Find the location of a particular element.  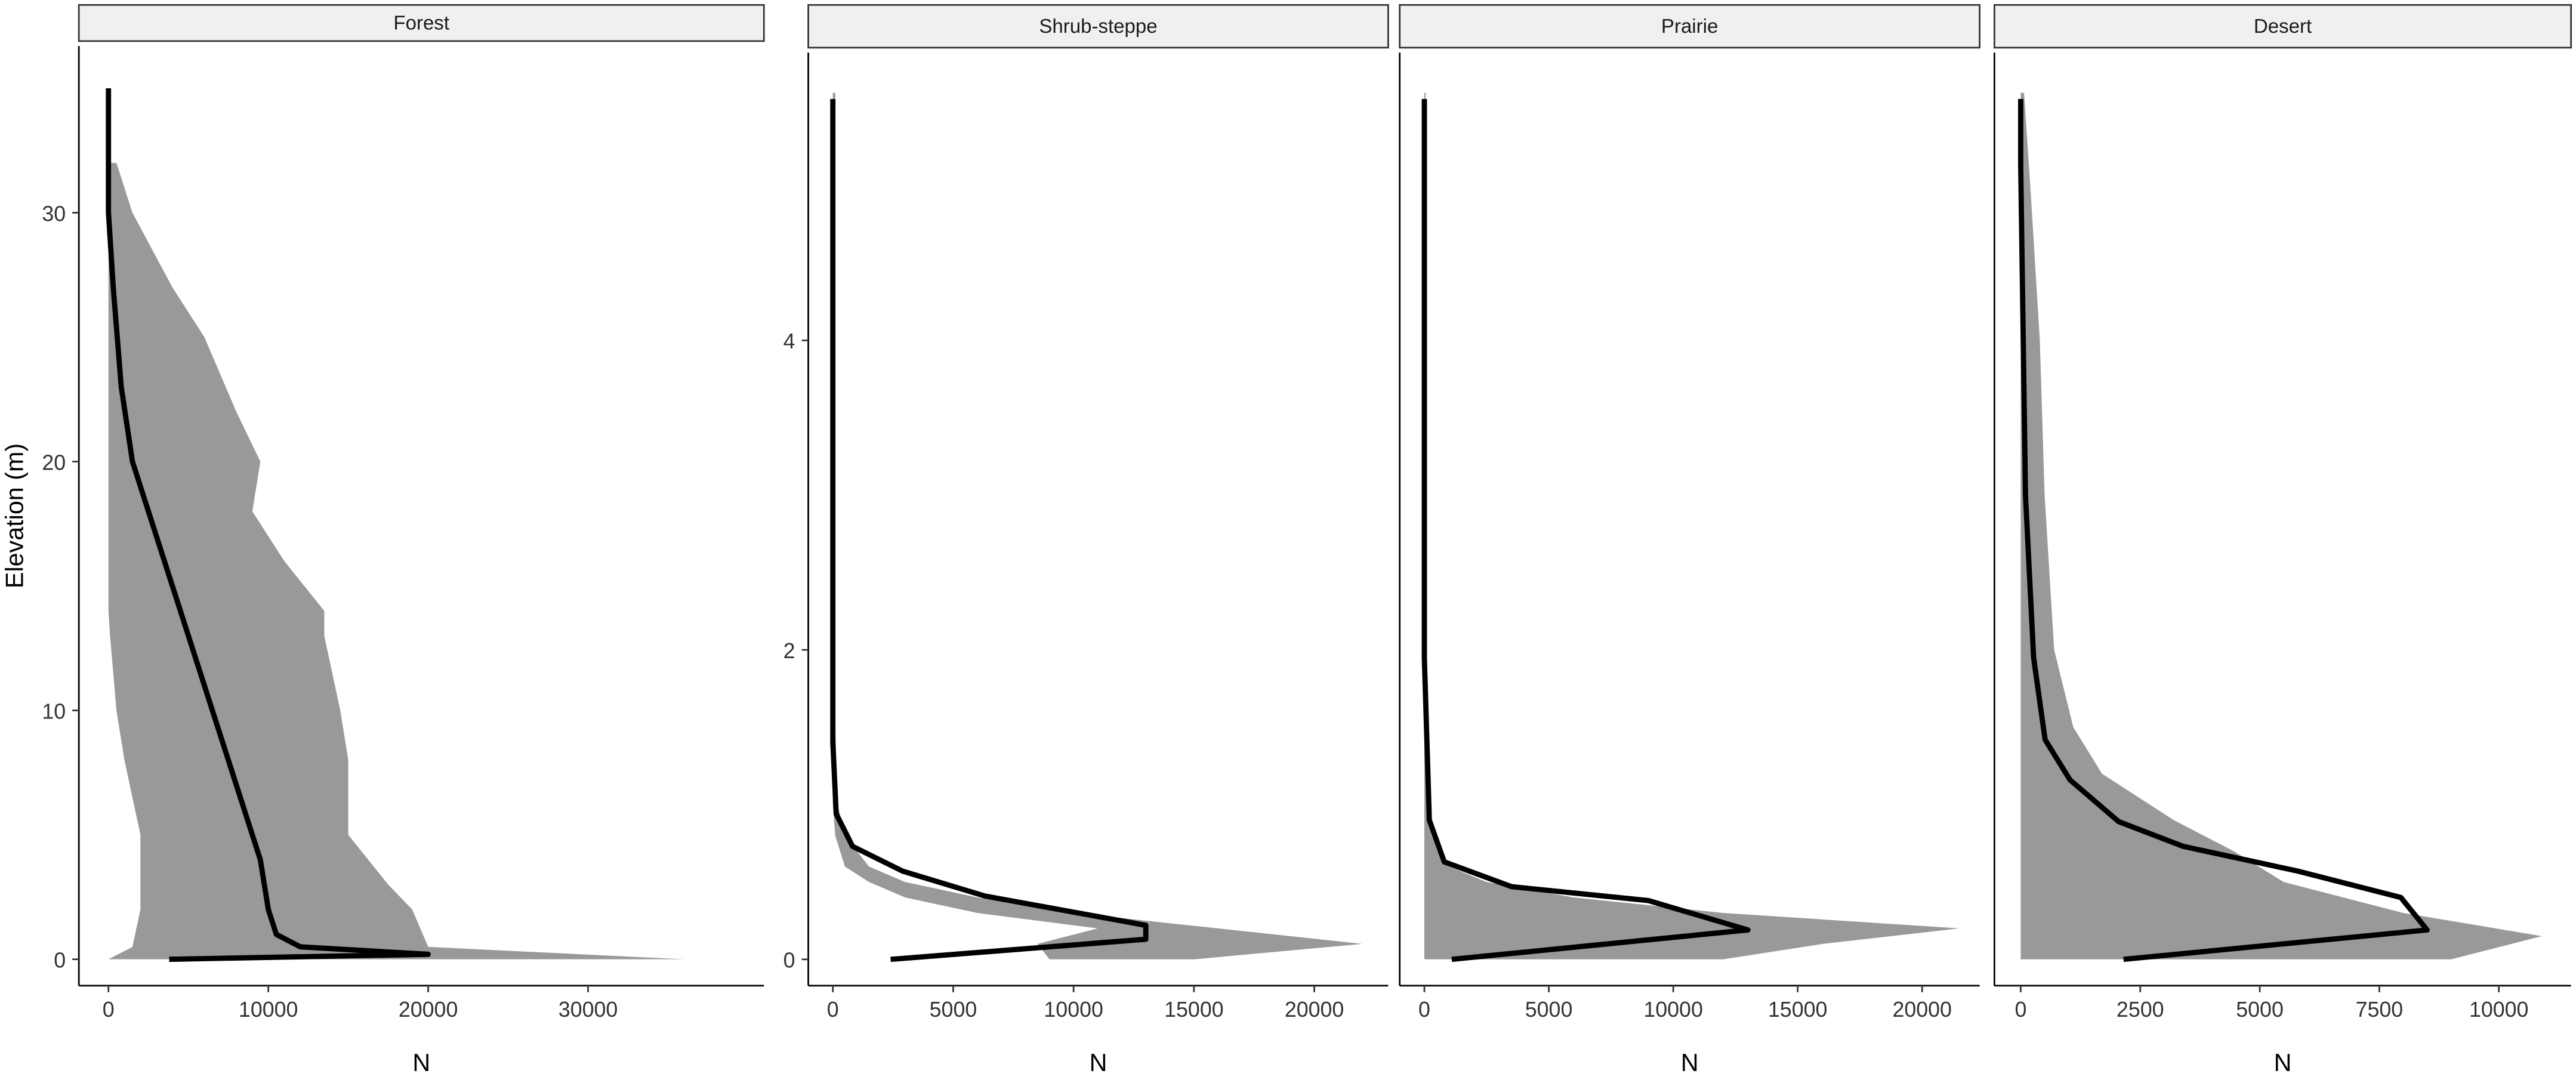

facet-label: Shrub-steppe is located at coordinates (1098, 26).